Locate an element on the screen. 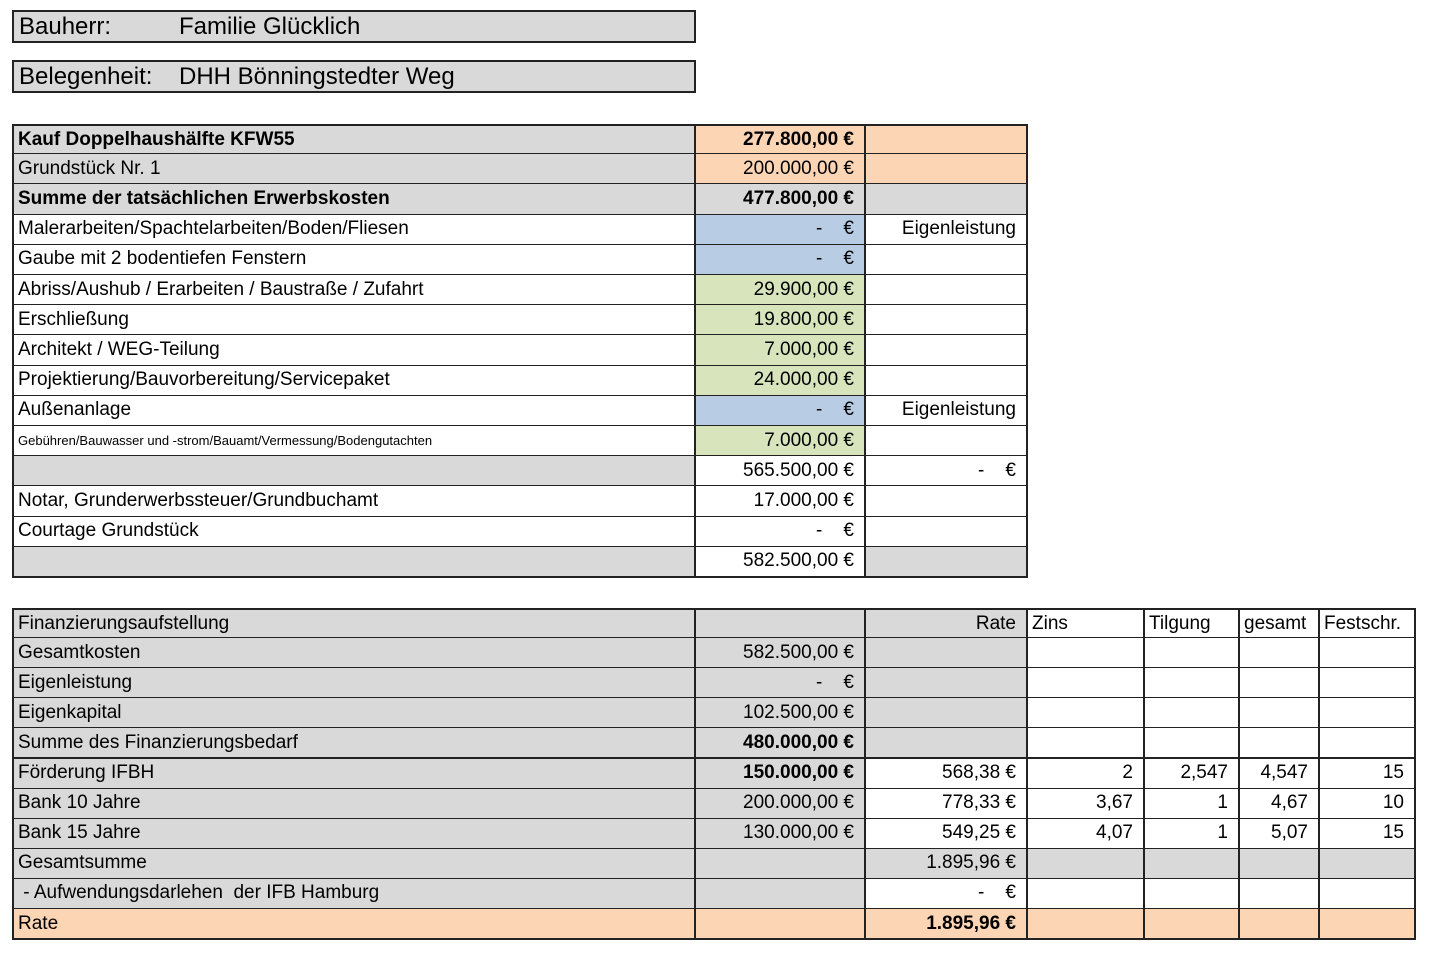  cell: Bank 15 Jahre is located at coordinates (354, 834).